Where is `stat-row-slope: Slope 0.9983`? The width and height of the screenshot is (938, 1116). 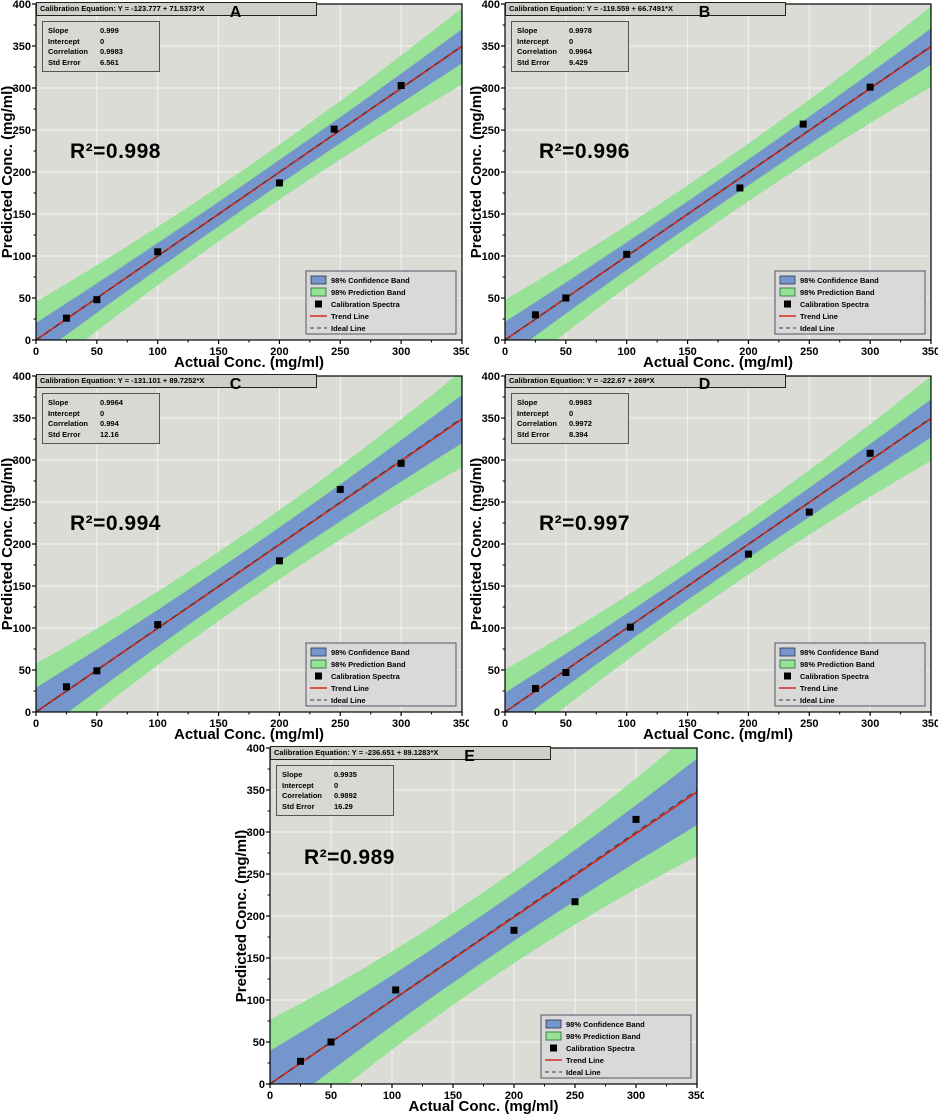
stat-row-slope: Slope 0.9983 is located at coordinates (570, 403).